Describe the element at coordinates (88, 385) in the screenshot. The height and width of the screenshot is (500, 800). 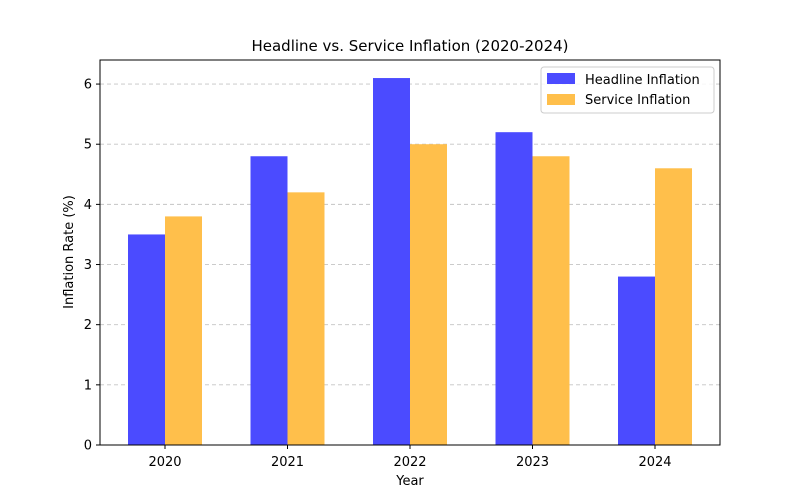
I see `y-tick-label: 1` at that location.